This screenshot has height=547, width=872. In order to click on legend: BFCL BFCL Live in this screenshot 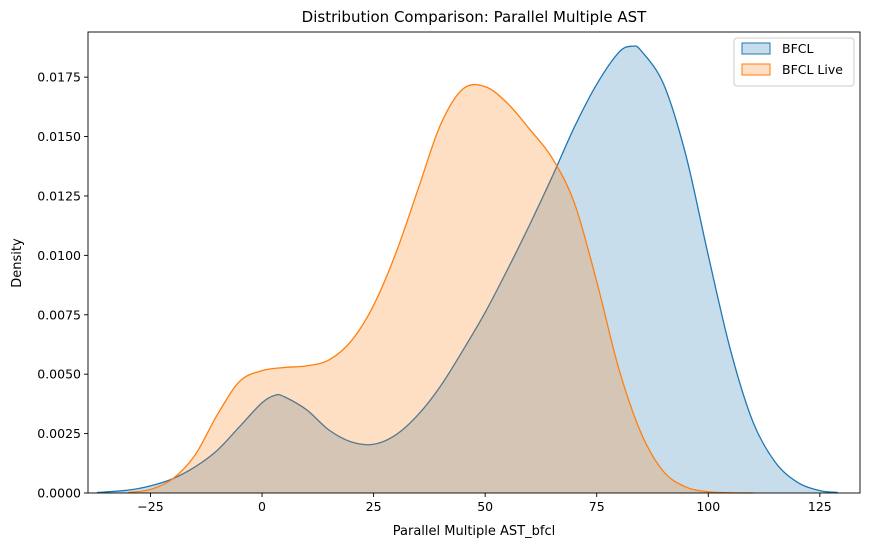, I will do `click(794, 62)`.